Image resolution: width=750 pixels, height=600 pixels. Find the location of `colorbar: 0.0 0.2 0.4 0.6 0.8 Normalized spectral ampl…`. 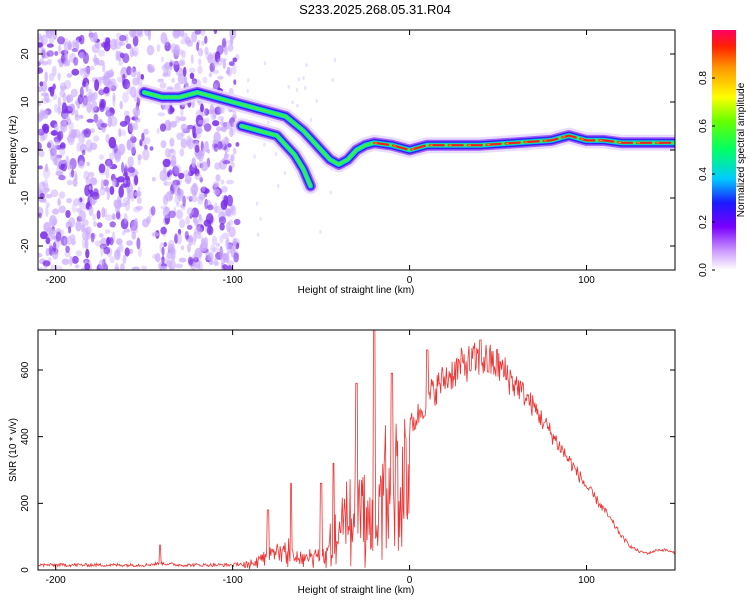

colorbar: 0.0 0.2 0.4 0.6 0.8 Normalized spectral ampl… is located at coordinates (722, 153).